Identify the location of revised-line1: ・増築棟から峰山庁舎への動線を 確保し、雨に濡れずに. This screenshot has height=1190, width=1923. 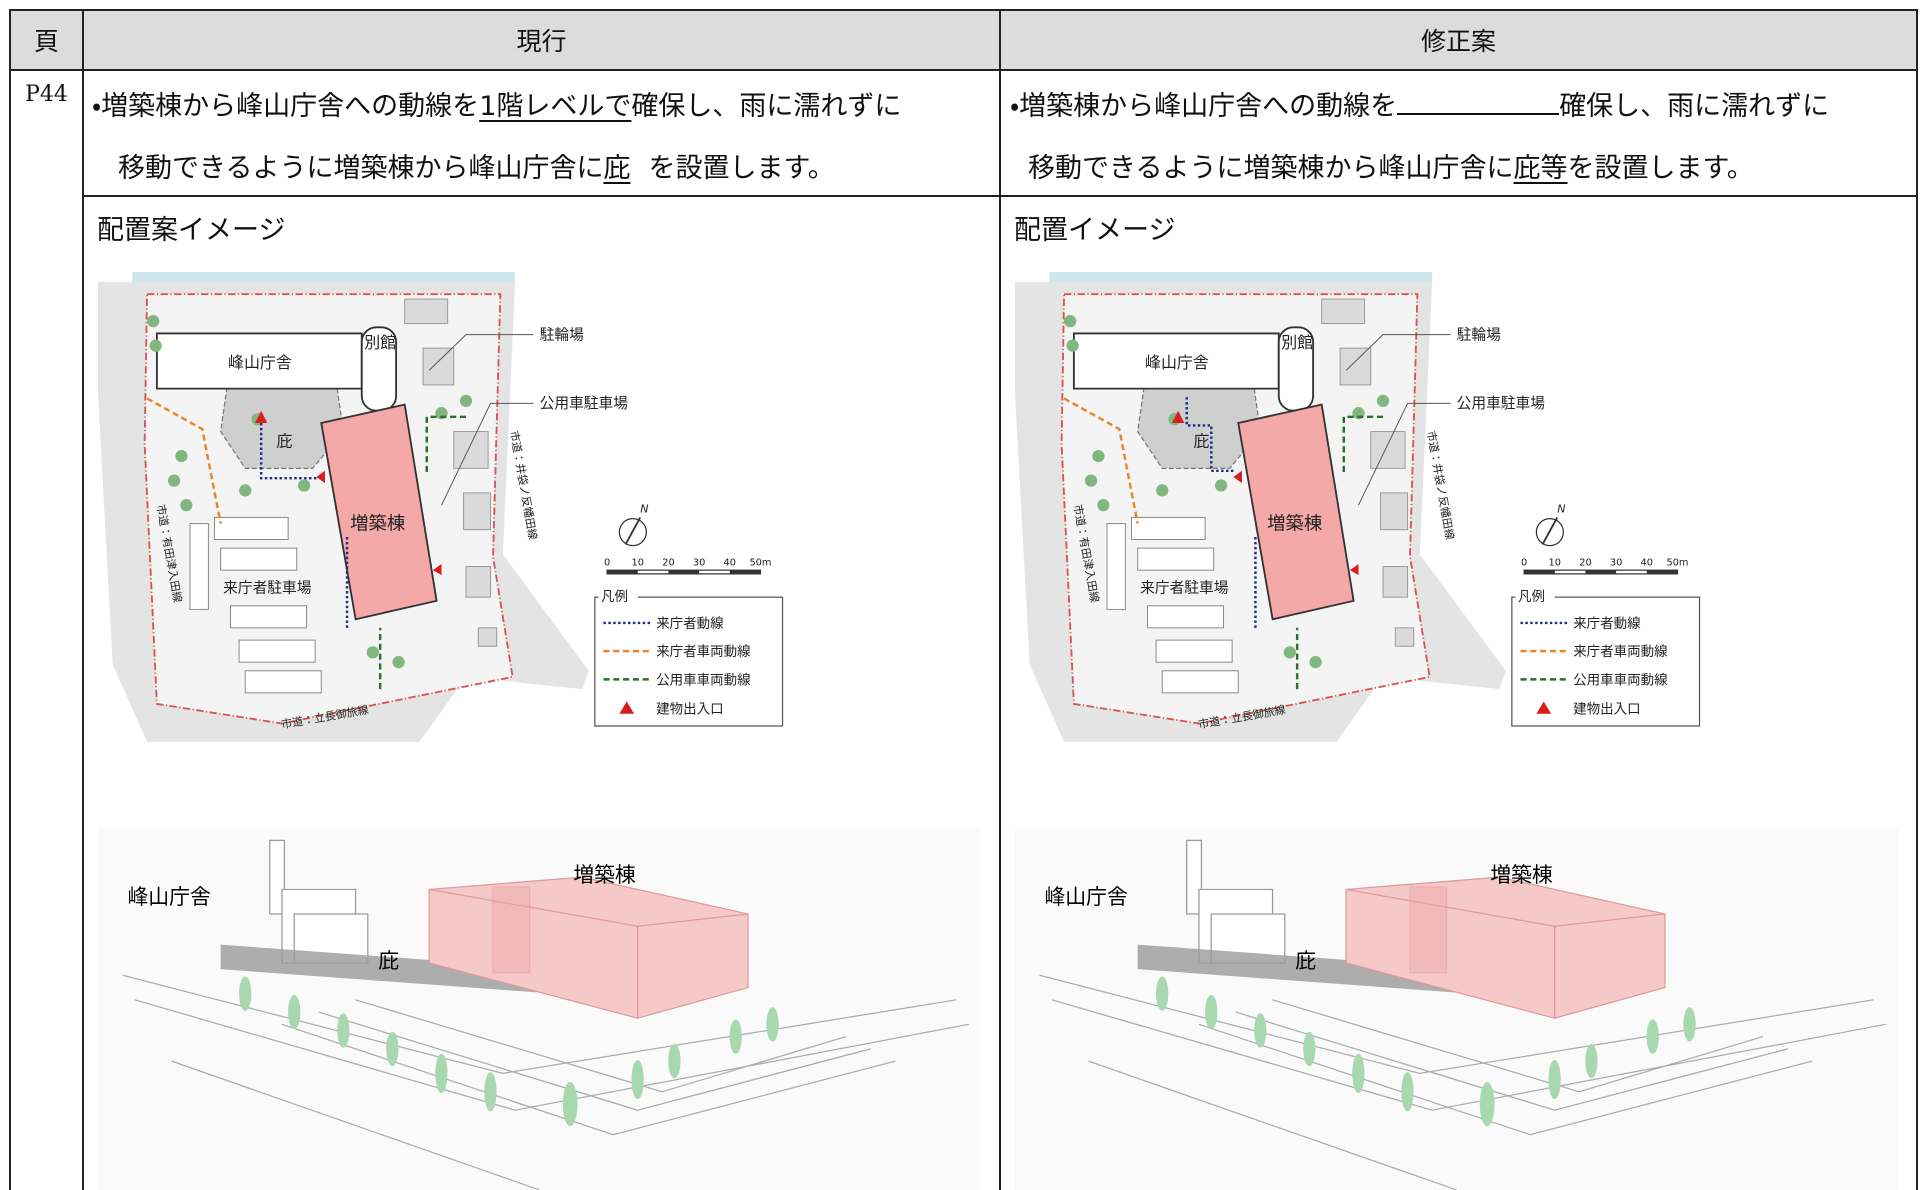
(1419, 103).